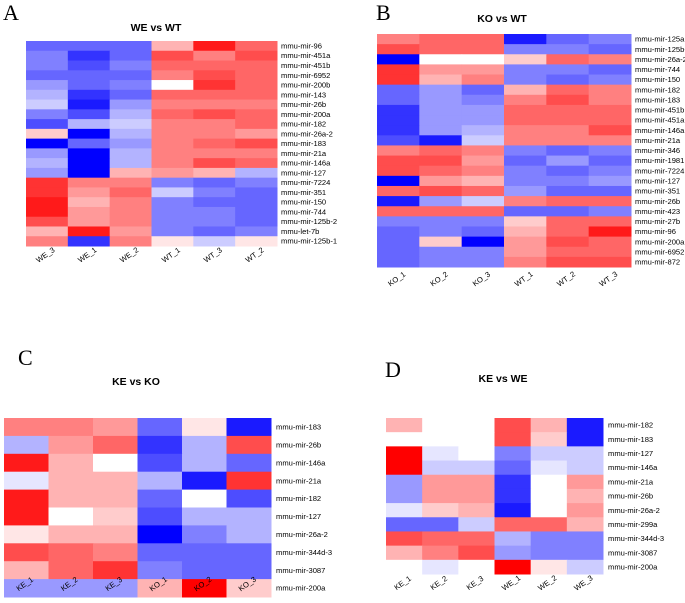 This screenshot has width=685, height=603. I want to click on heatmap-cell-d-r8-c1, so click(440, 539).